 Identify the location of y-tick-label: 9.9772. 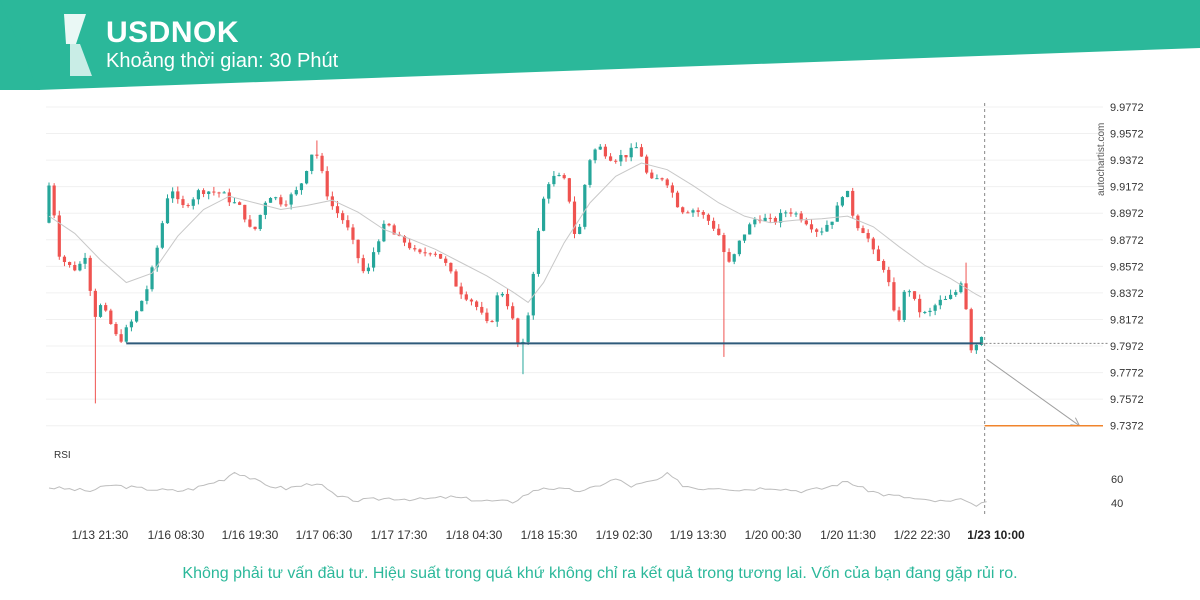
(1127, 108).